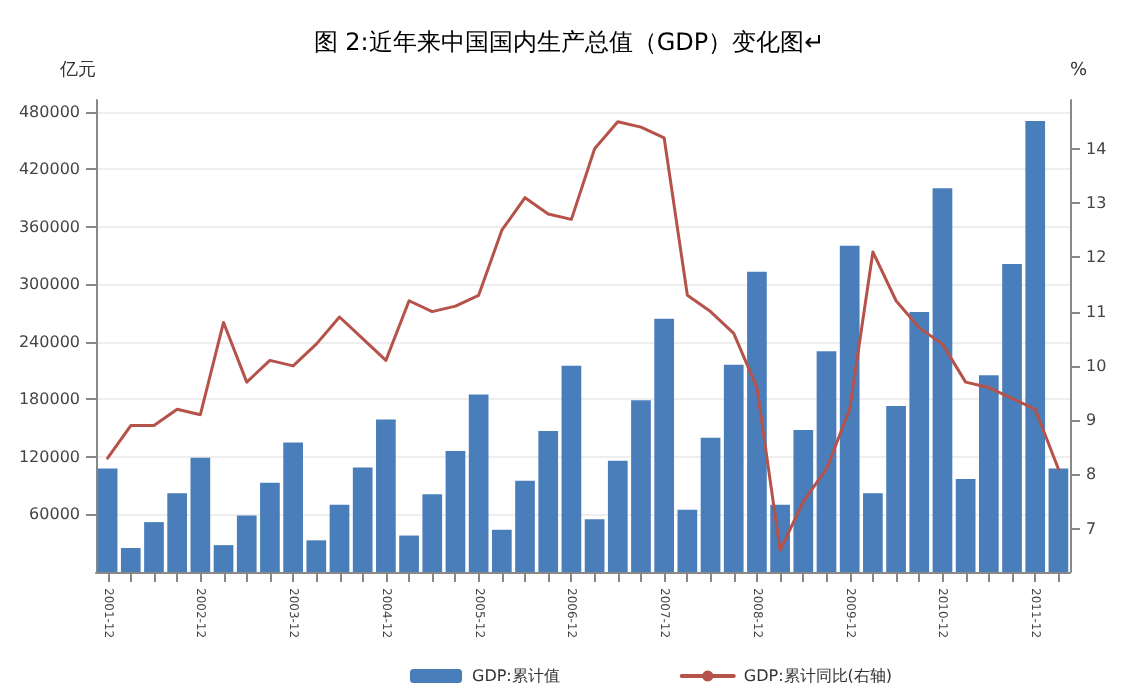 This screenshot has width=1138, height=696. What do you see at coordinates (1091, 474) in the screenshot?
I see `y2-tick-label: 8` at bounding box center [1091, 474].